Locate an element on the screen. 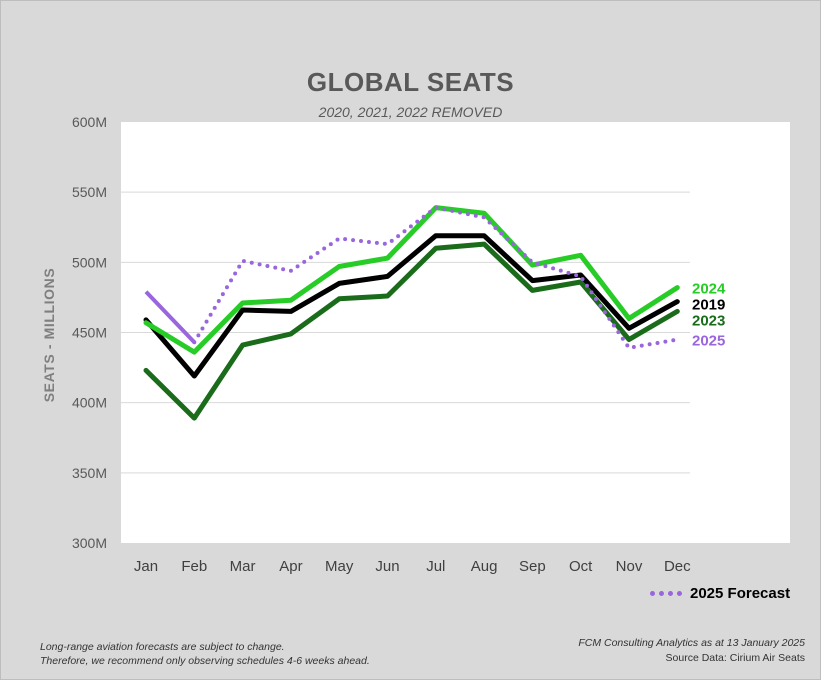 The width and height of the screenshot is (821, 680). y-tick-label: 500M is located at coordinates (89, 262).